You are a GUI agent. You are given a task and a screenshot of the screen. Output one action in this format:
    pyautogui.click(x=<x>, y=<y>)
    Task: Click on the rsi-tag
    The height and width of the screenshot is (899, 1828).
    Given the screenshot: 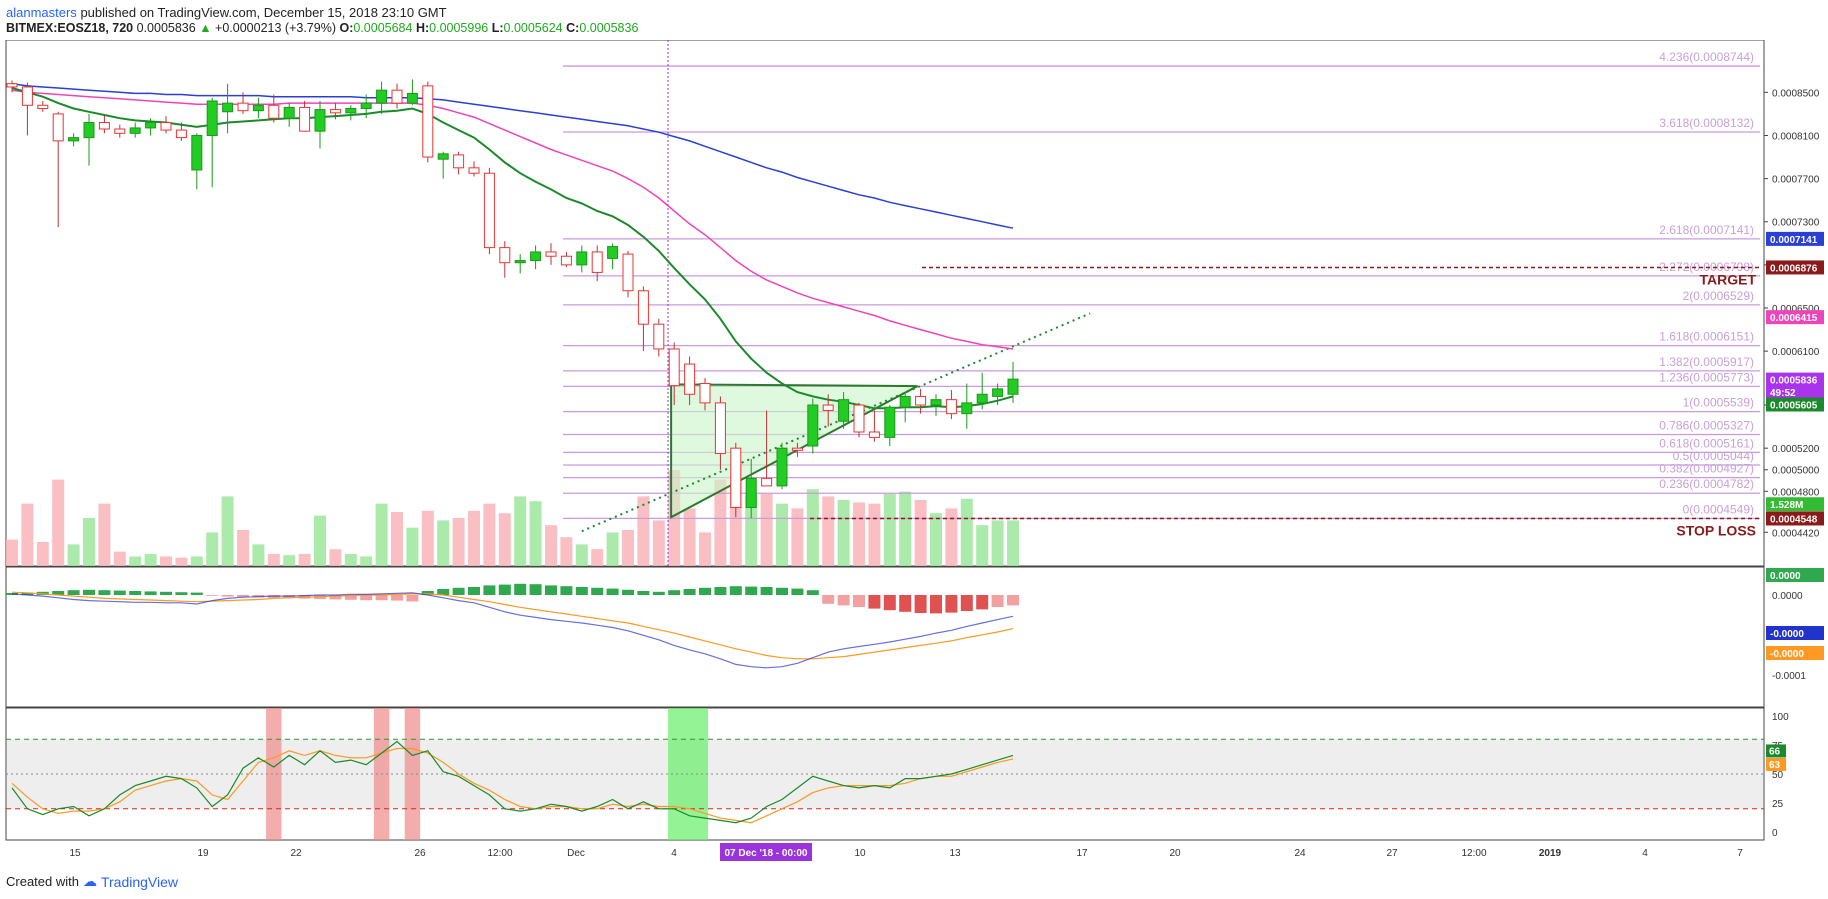 What is the action you would take?
    pyautogui.click(x=1776, y=764)
    